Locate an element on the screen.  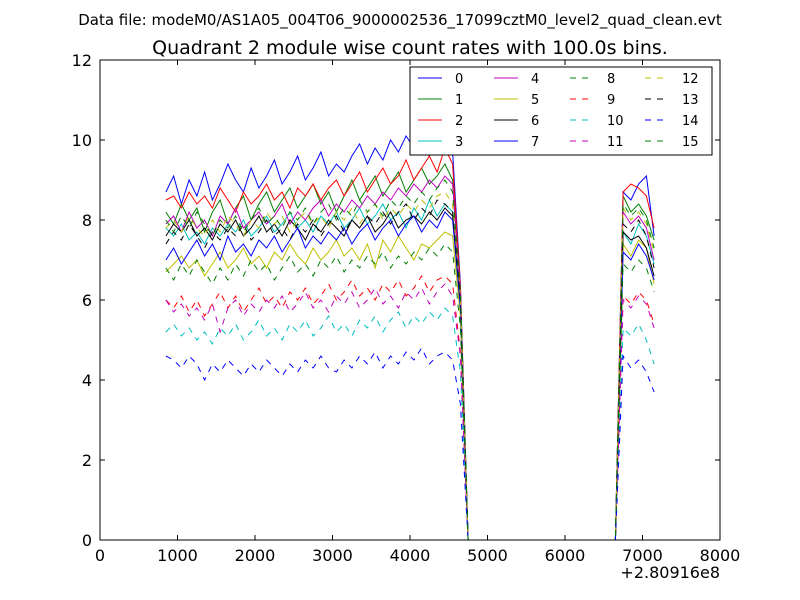
y-tick-label: 12 is located at coordinates (82, 60).